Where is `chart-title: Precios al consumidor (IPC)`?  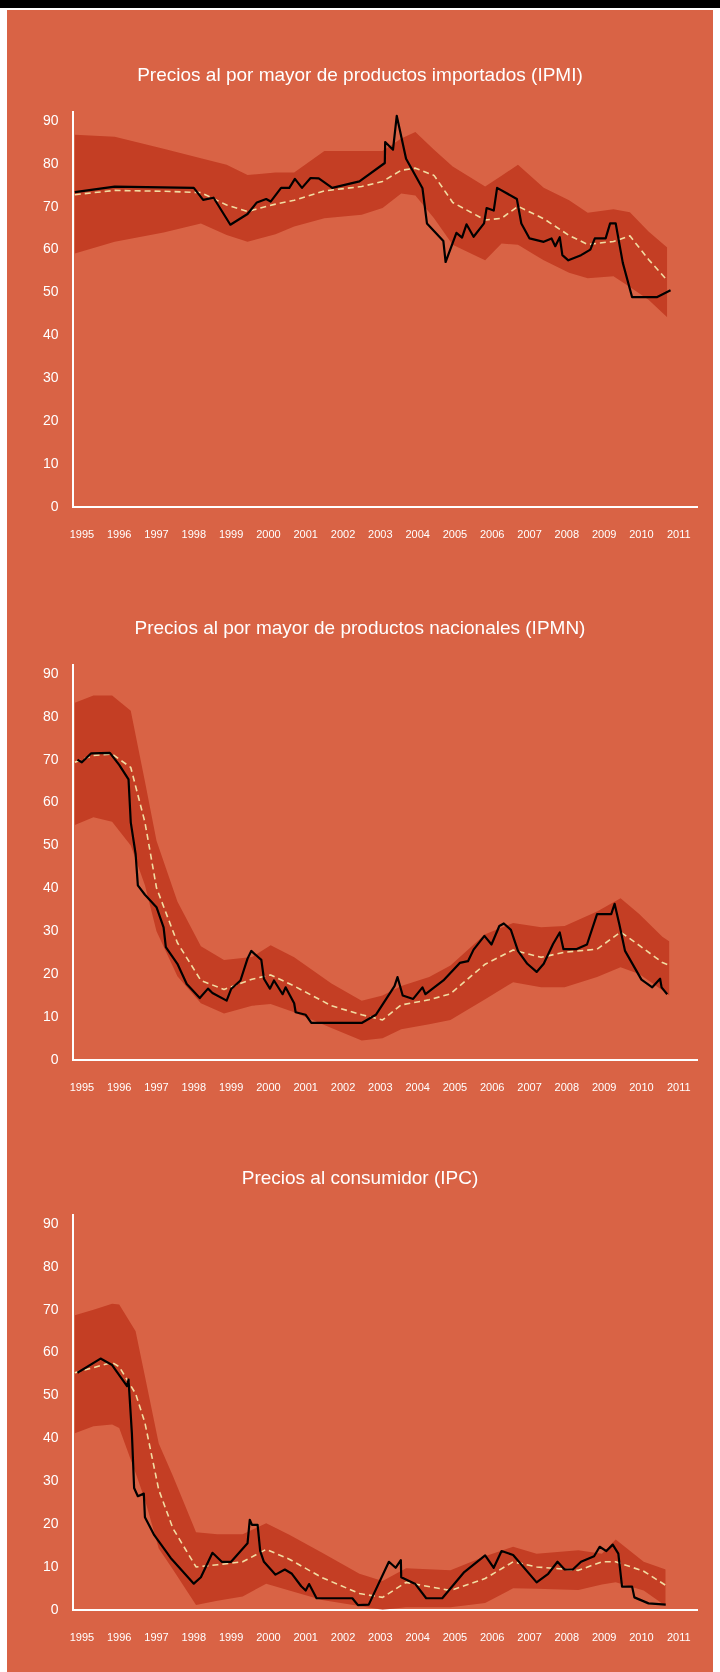
chart-title: Precios al consumidor (IPC) is located at coordinates (360, 1178).